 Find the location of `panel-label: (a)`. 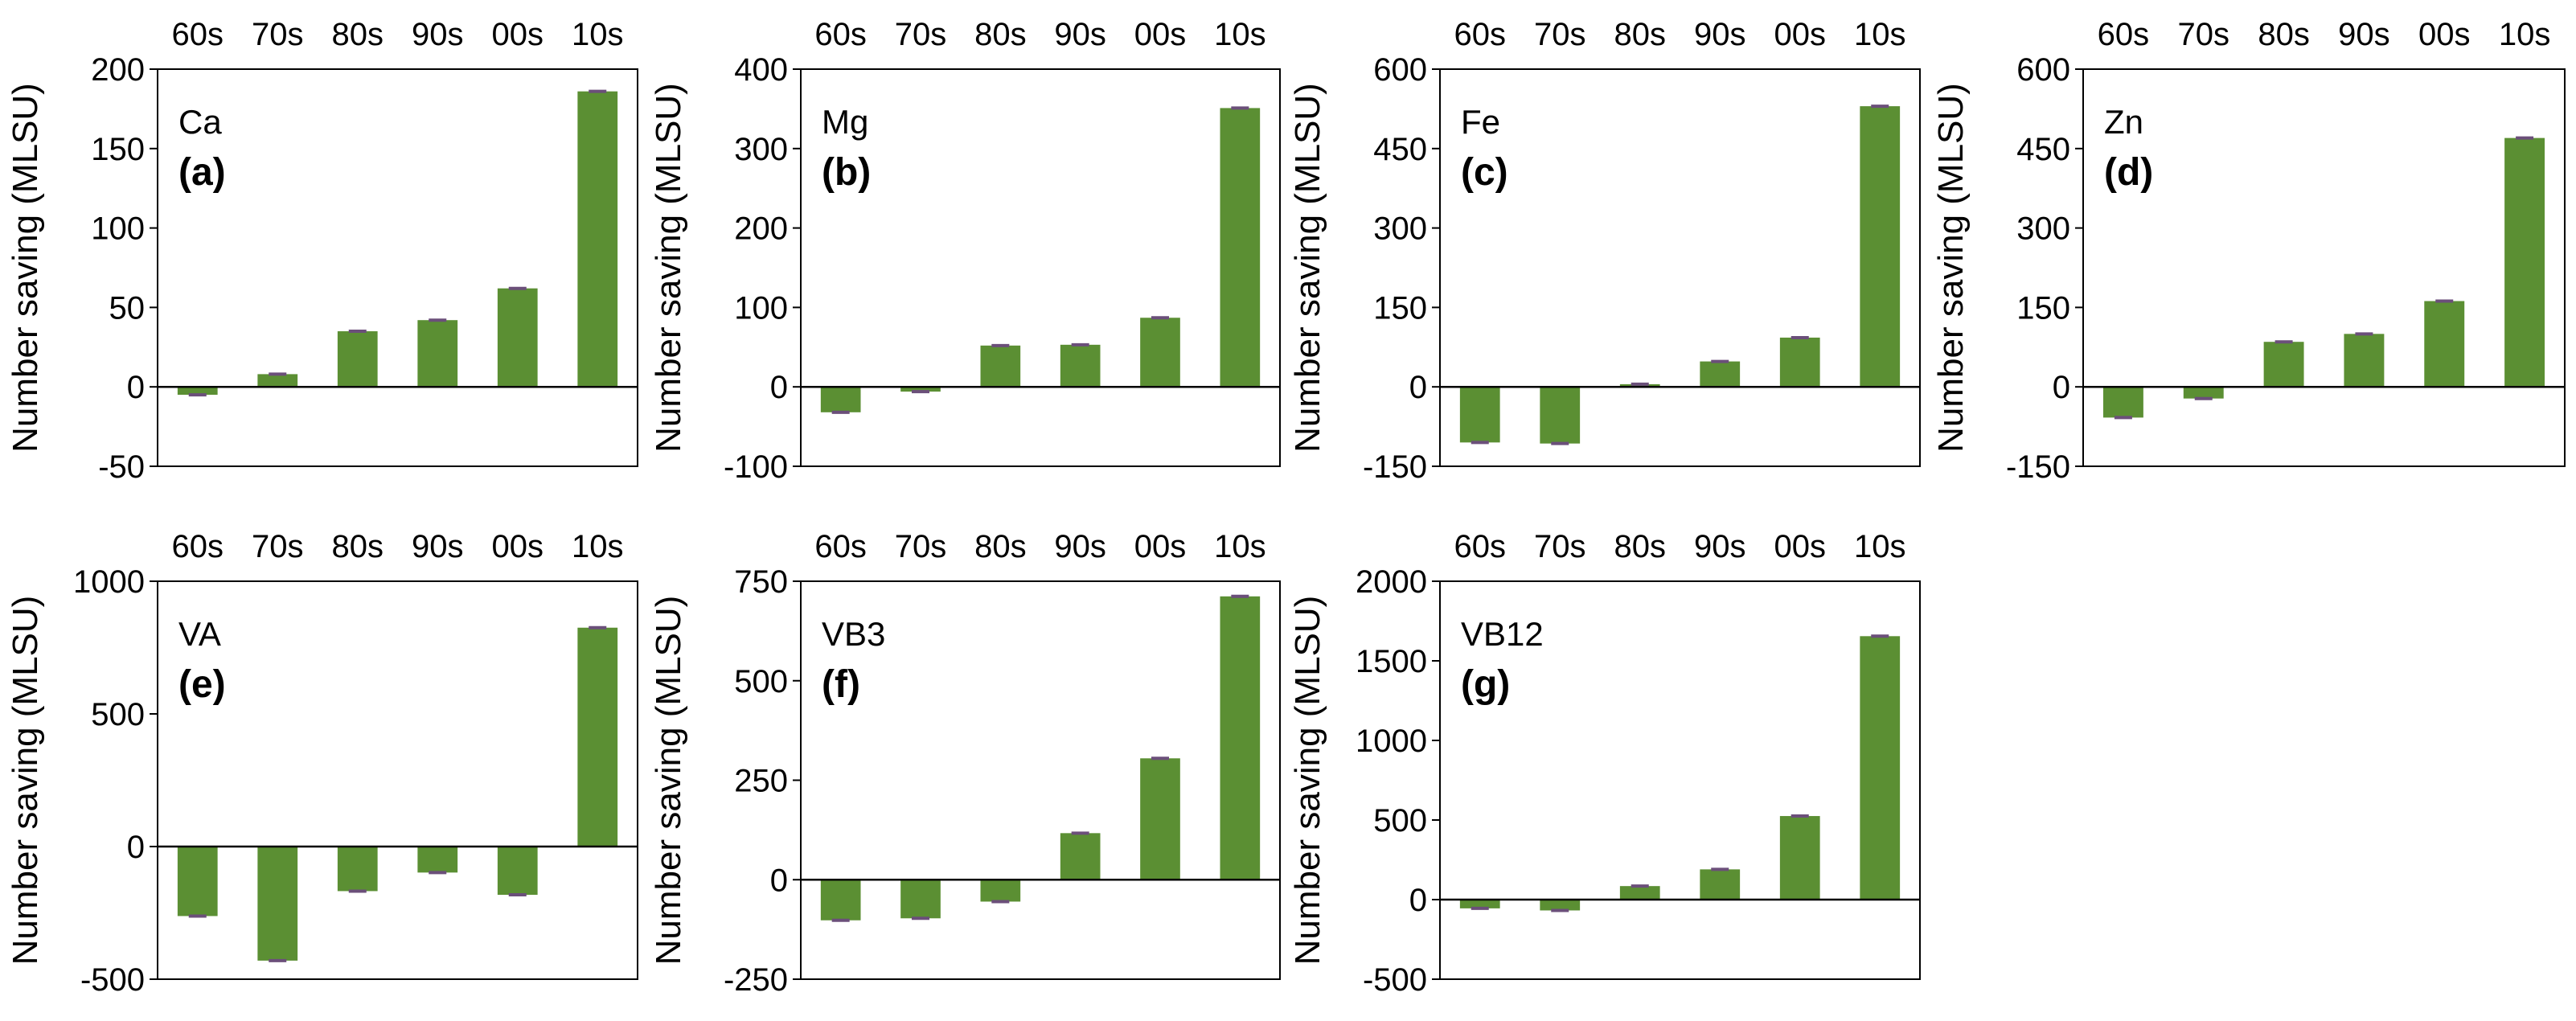

panel-label: (a) is located at coordinates (202, 172).